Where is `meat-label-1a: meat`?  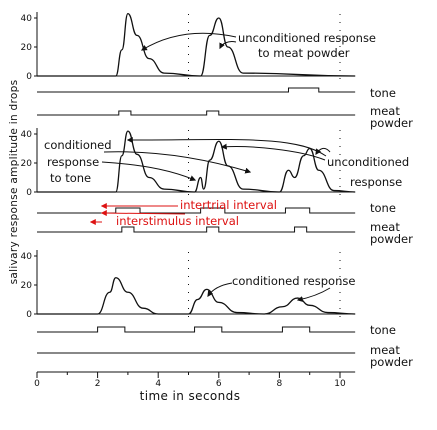
meat-label-1a: meat is located at coordinates (385, 111).